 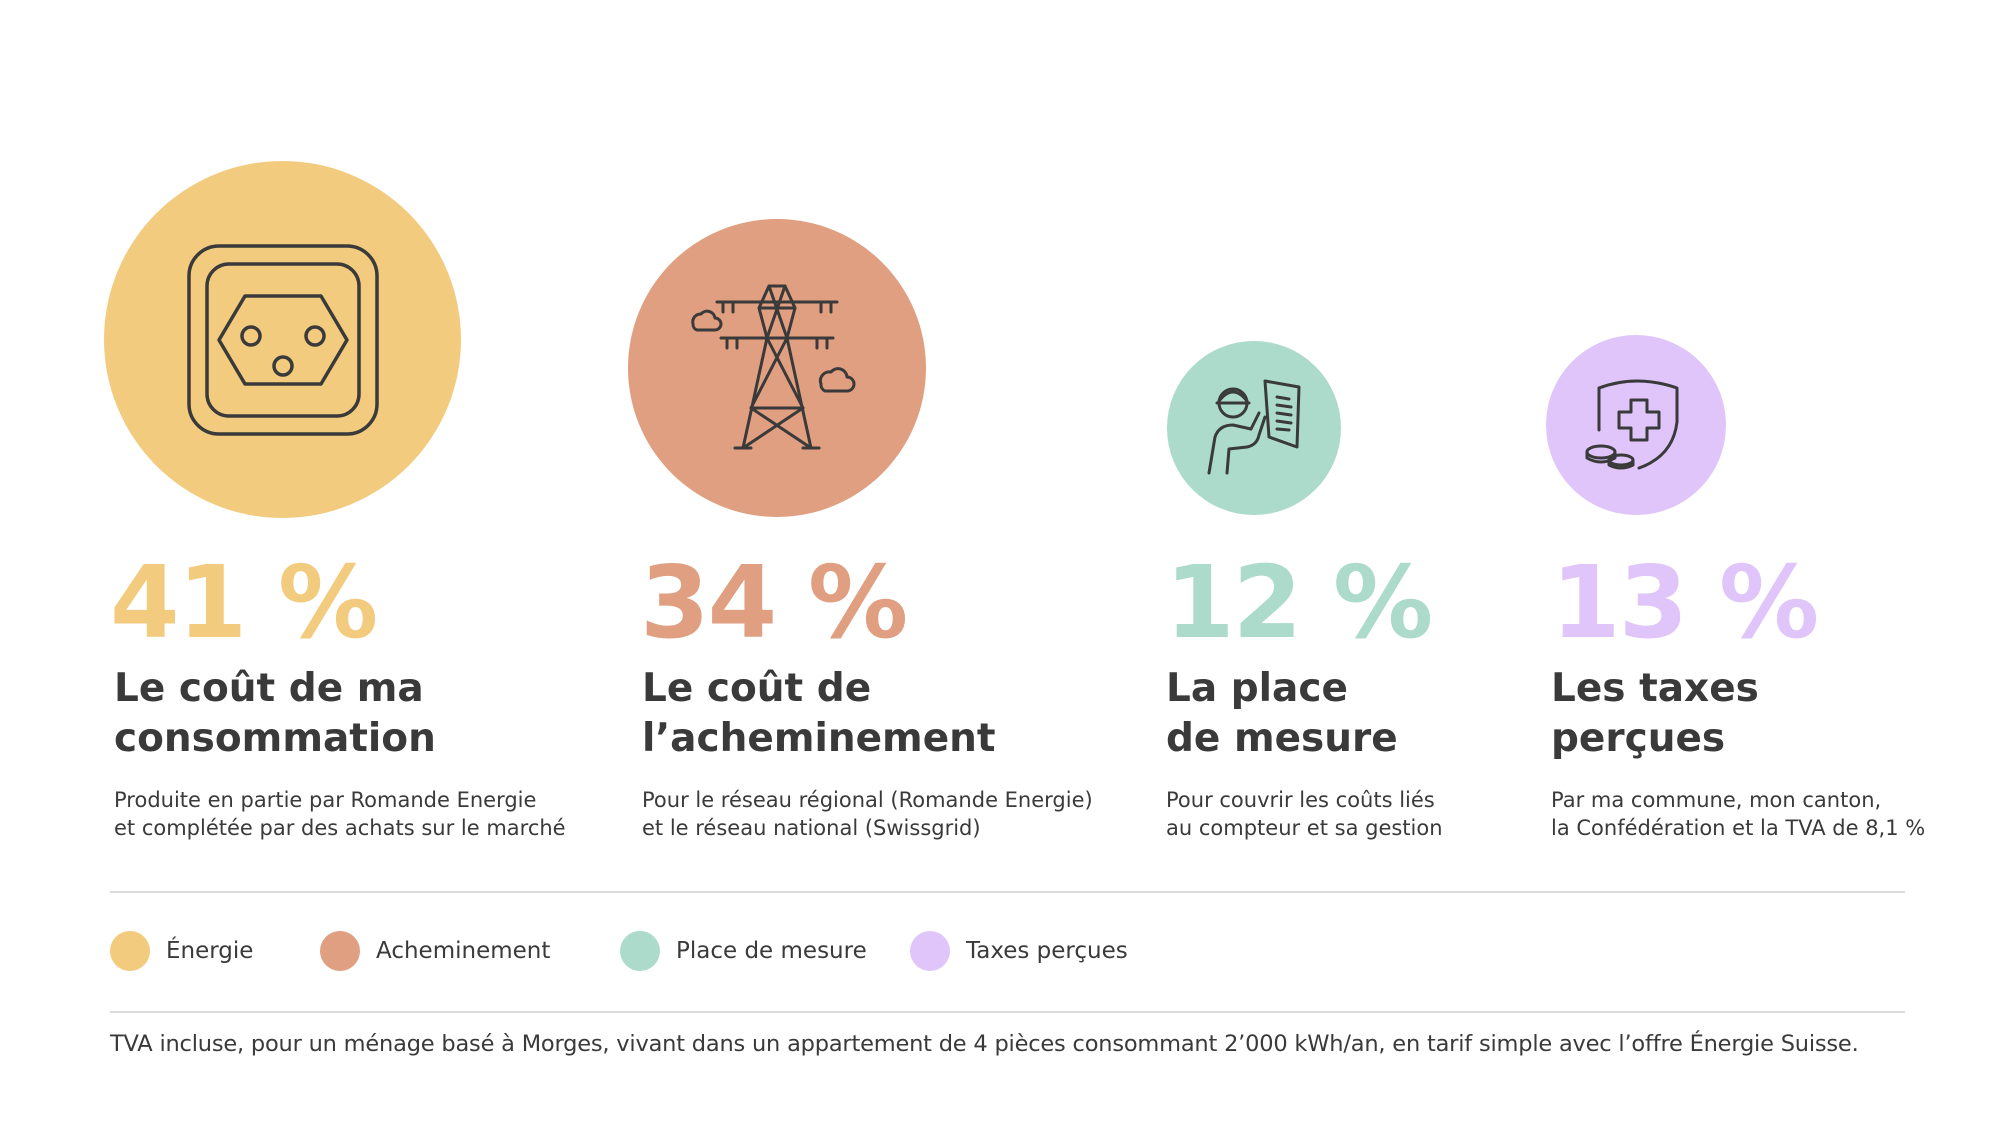 I want to click on desc-taxes-line2: la Confédération et la TVA de 8,1 %, so click(x=1738, y=828).